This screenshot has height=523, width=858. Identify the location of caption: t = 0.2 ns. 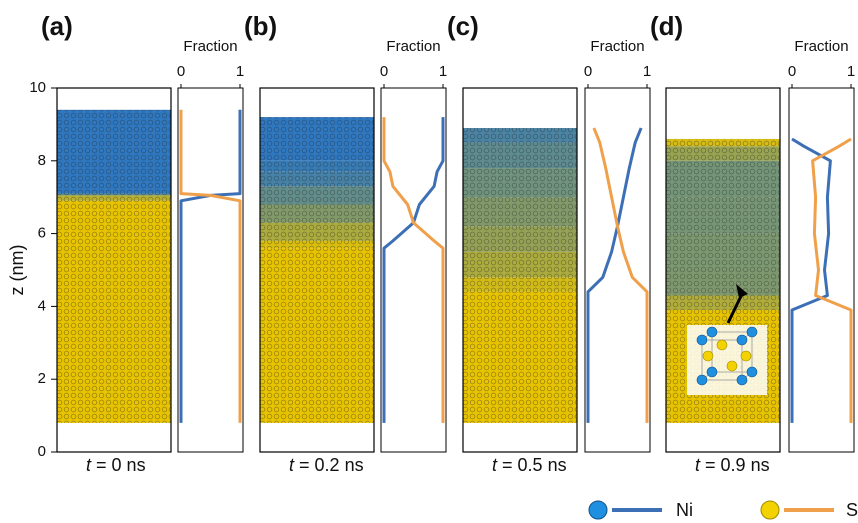
(326, 465).